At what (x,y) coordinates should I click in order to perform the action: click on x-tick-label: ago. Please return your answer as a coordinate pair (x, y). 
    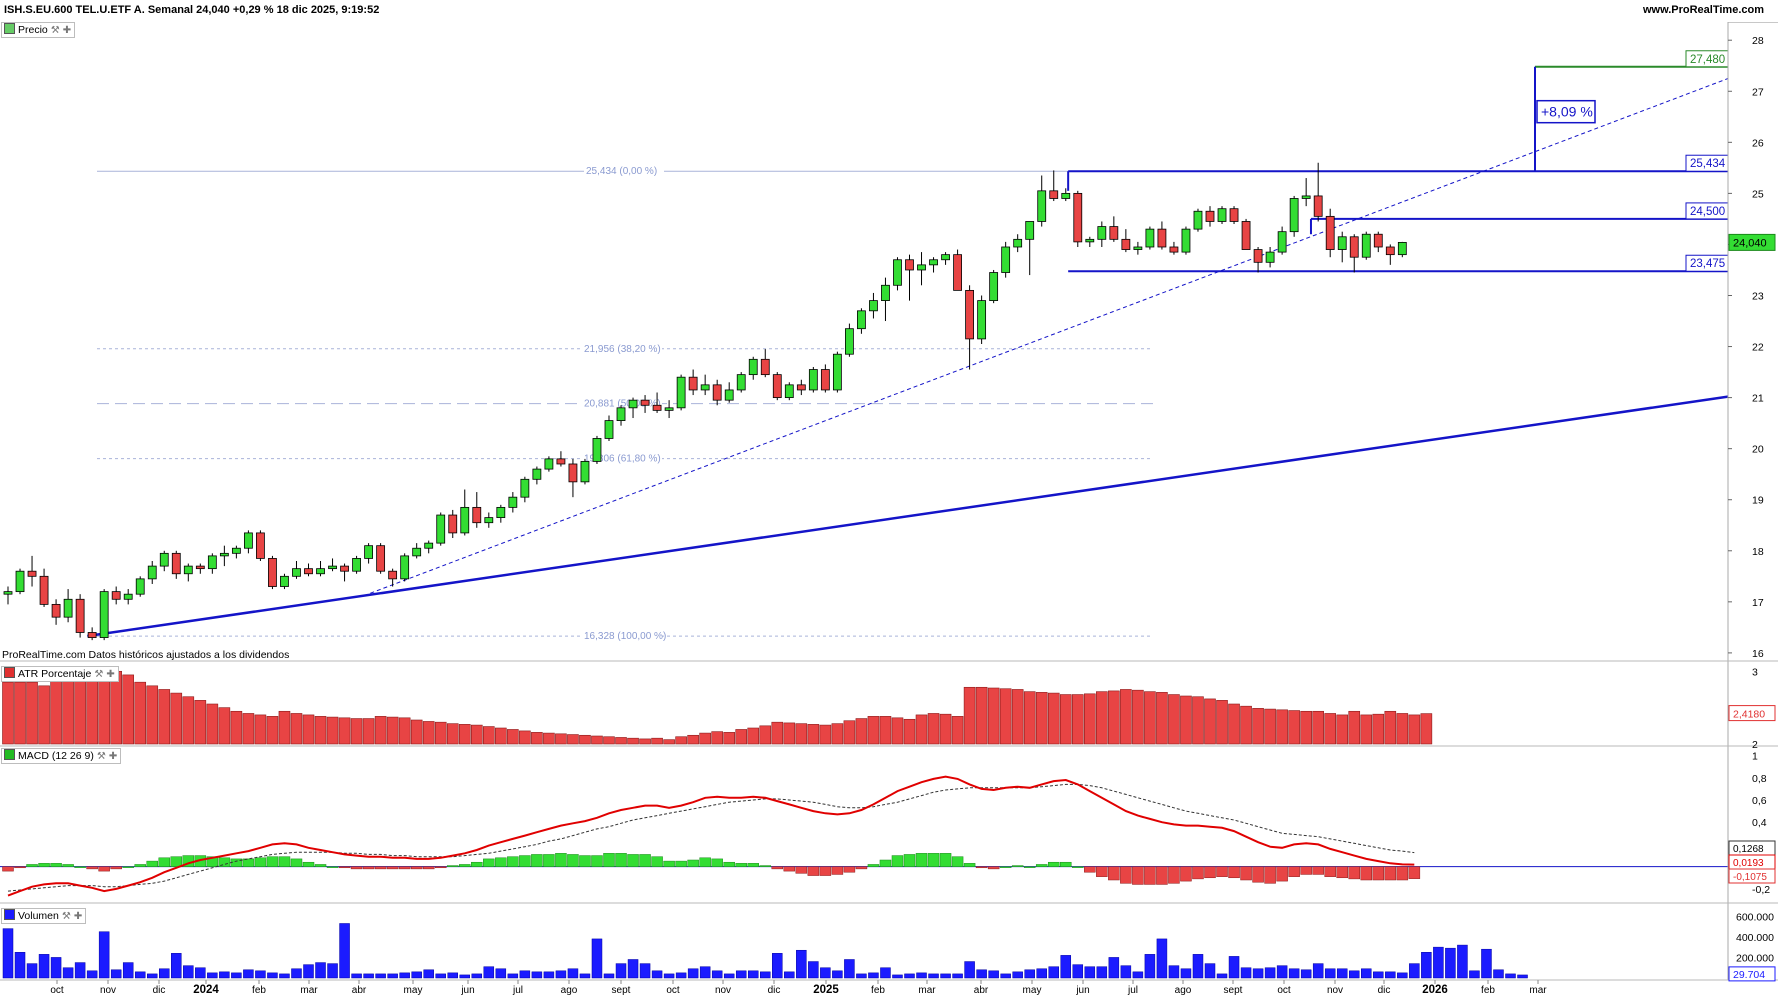
    Looking at the image, I should click on (569, 990).